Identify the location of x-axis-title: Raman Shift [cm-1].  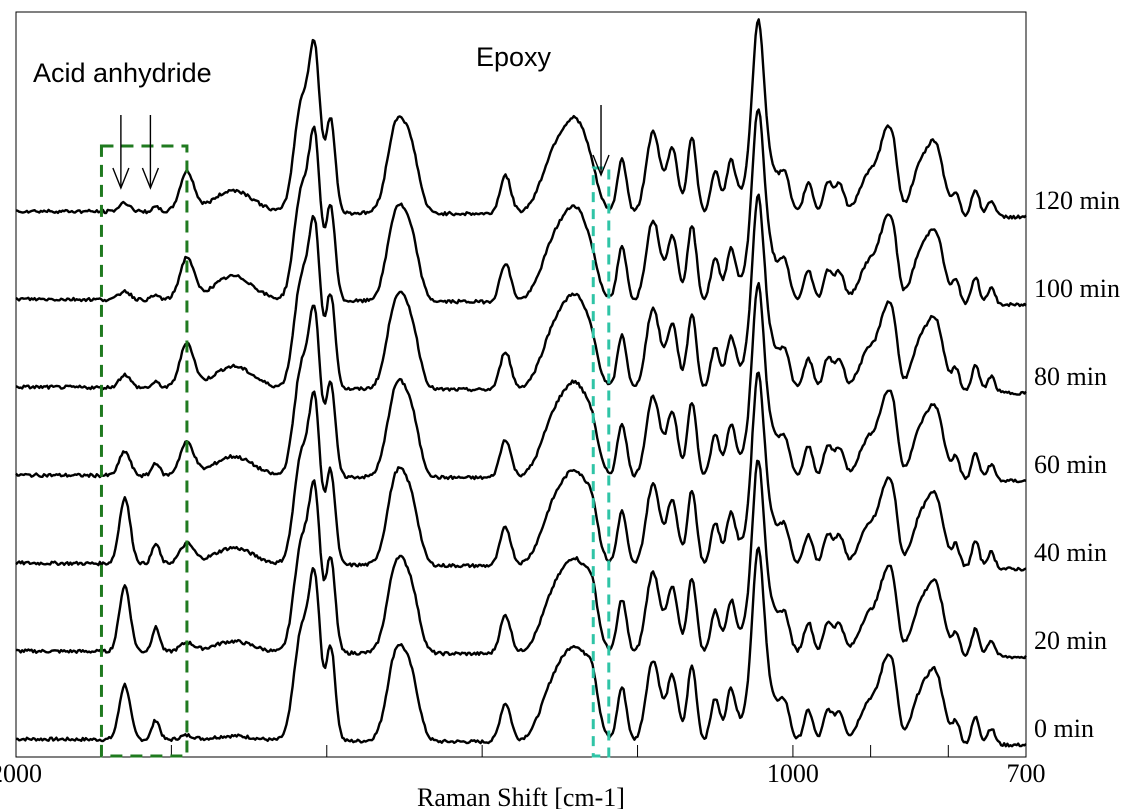
(521, 796).